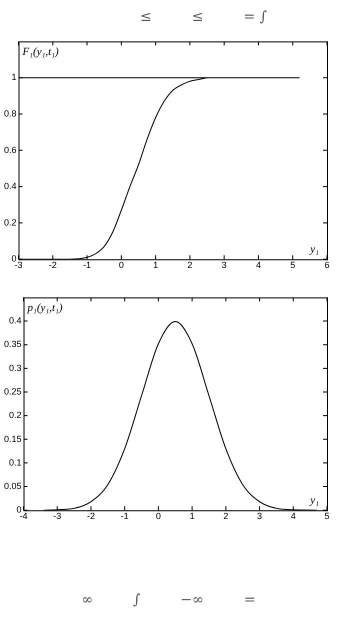  I want to click on y-axis-title: p₁(y₁,t₁), so click(44, 308).